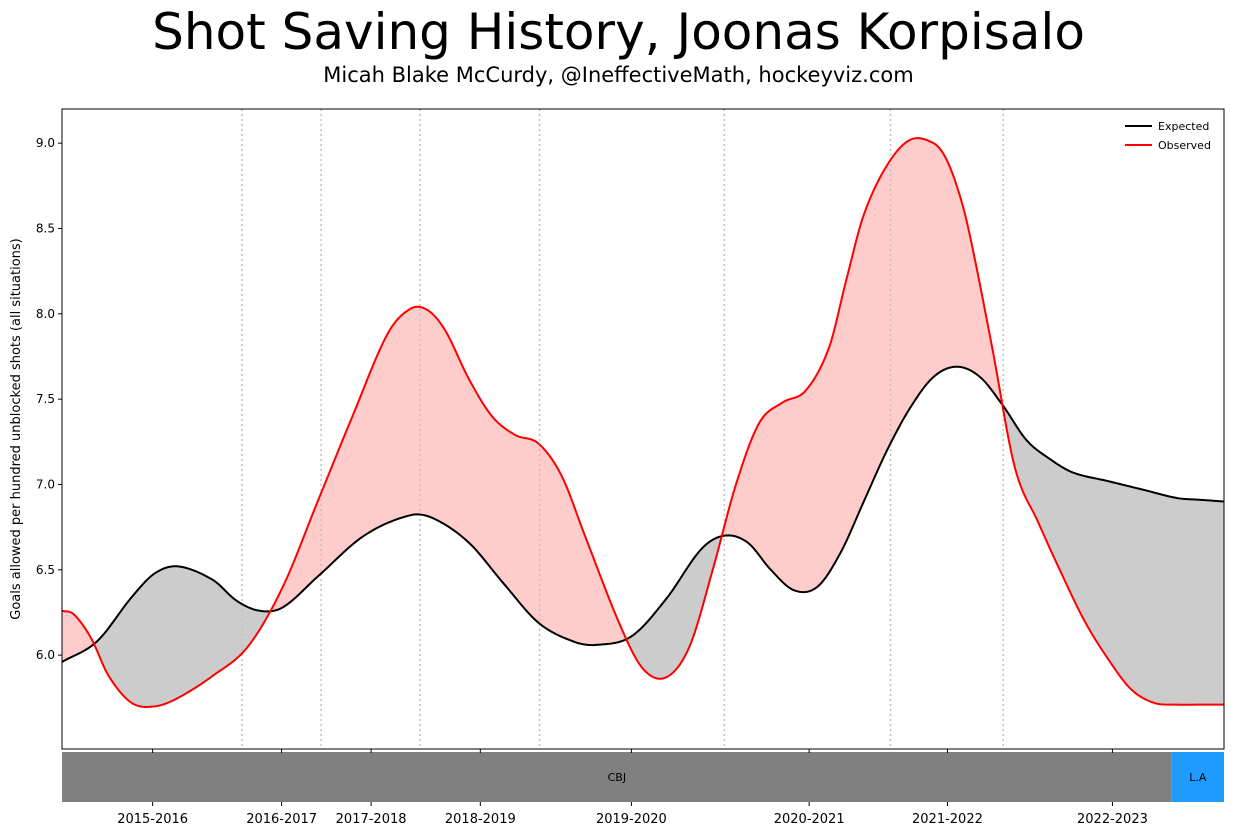 Image resolution: width=1237 pixels, height=836 pixels. I want to click on y-tick-label: 7.5, so click(45, 399).